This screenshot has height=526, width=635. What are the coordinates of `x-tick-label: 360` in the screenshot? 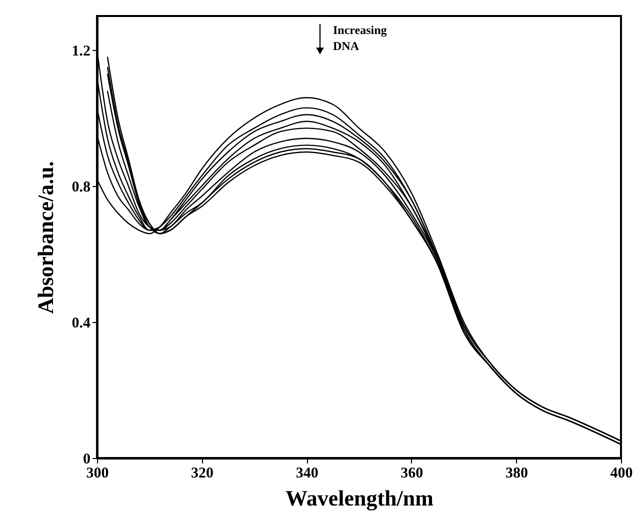 It's located at (412, 474).